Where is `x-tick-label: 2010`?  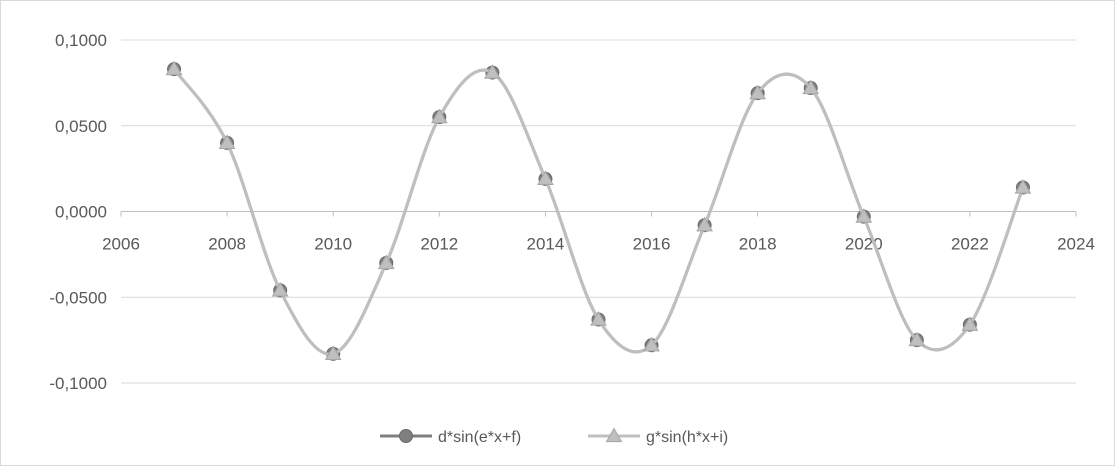 x-tick-label: 2010 is located at coordinates (333, 244).